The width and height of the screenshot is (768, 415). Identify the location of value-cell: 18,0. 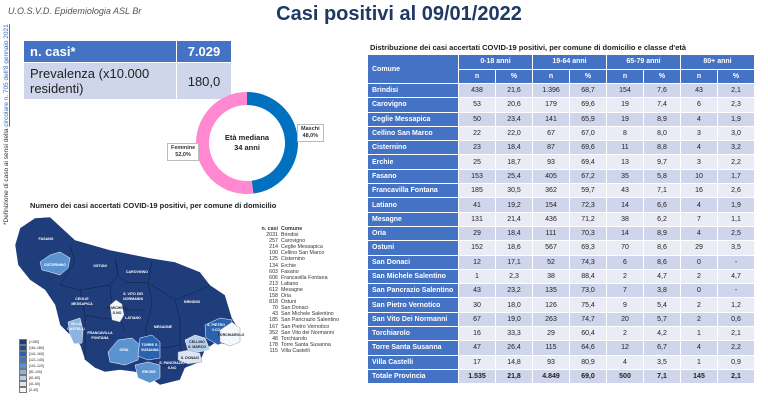
(514, 305).